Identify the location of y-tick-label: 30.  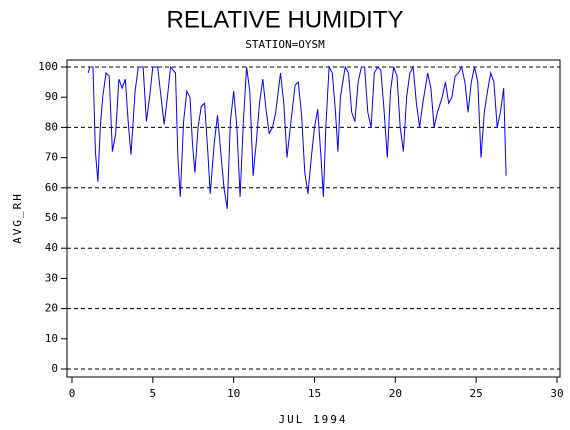
(51, 277).